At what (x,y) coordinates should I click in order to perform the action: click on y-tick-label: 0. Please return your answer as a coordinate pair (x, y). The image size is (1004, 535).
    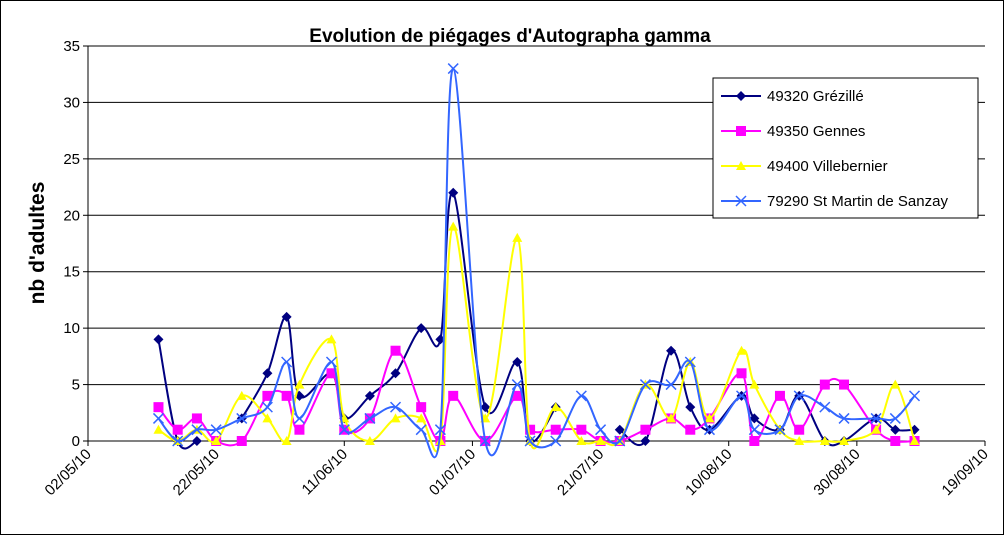
    Looking at the image, I should click on (76, 441).